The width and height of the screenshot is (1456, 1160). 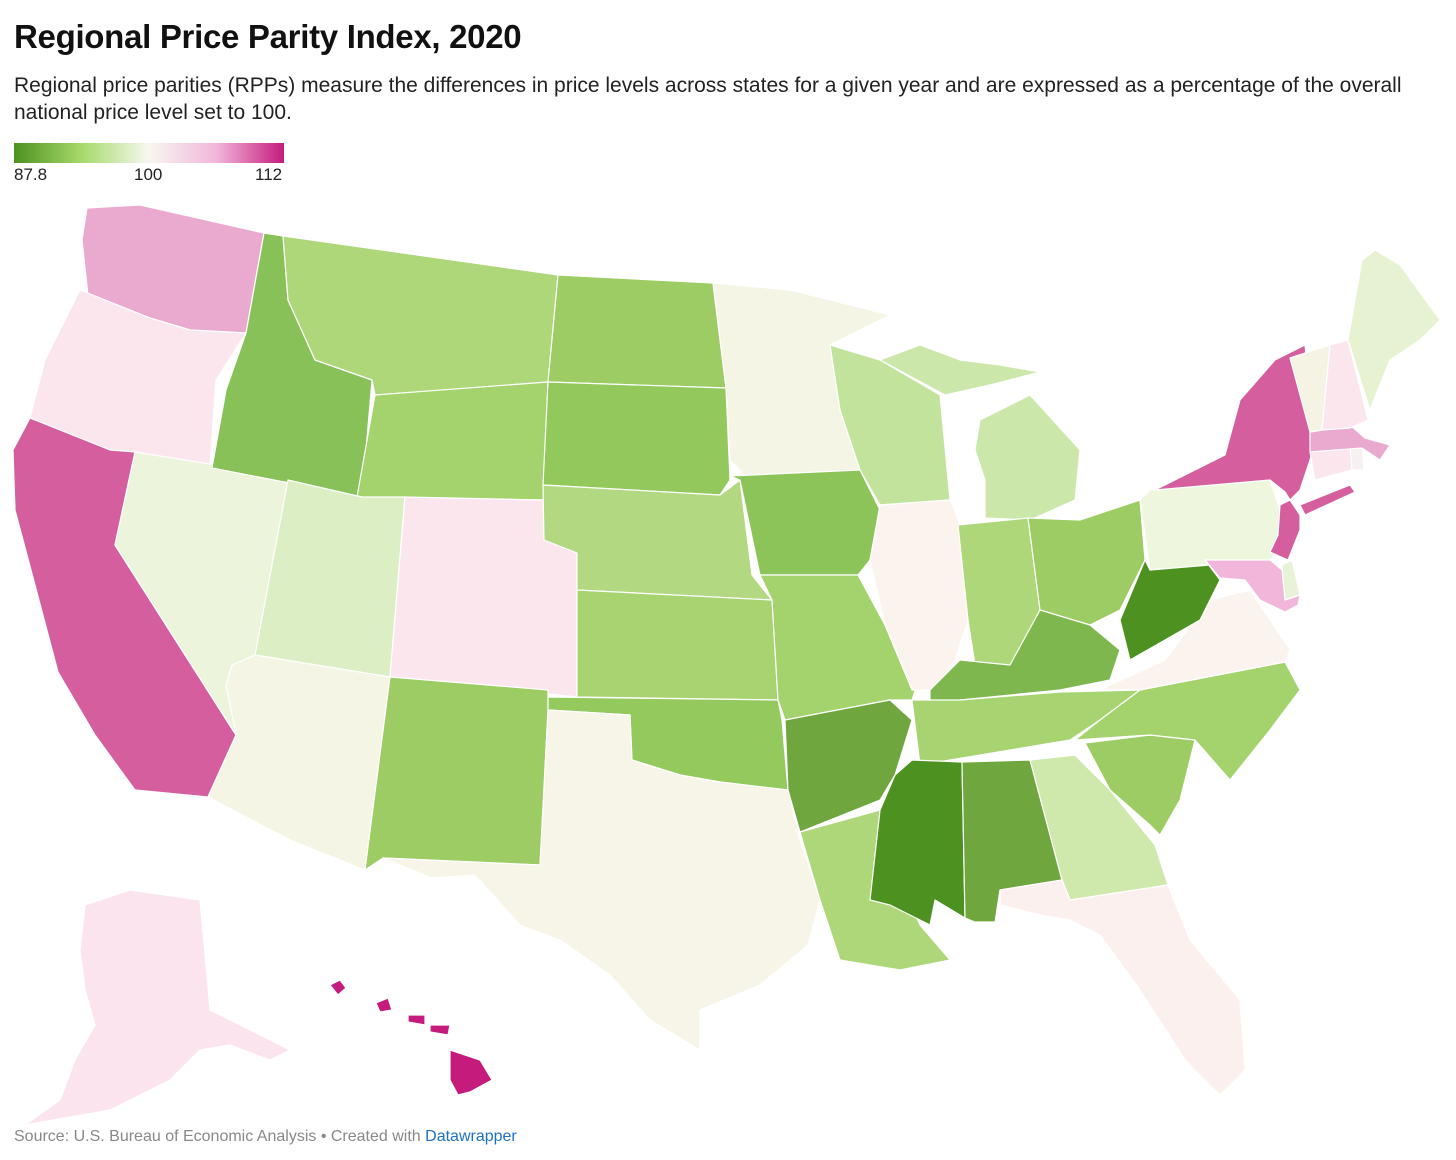 I want to click on legend-labels: 87.8 100 112, so click(x=149, y=176).